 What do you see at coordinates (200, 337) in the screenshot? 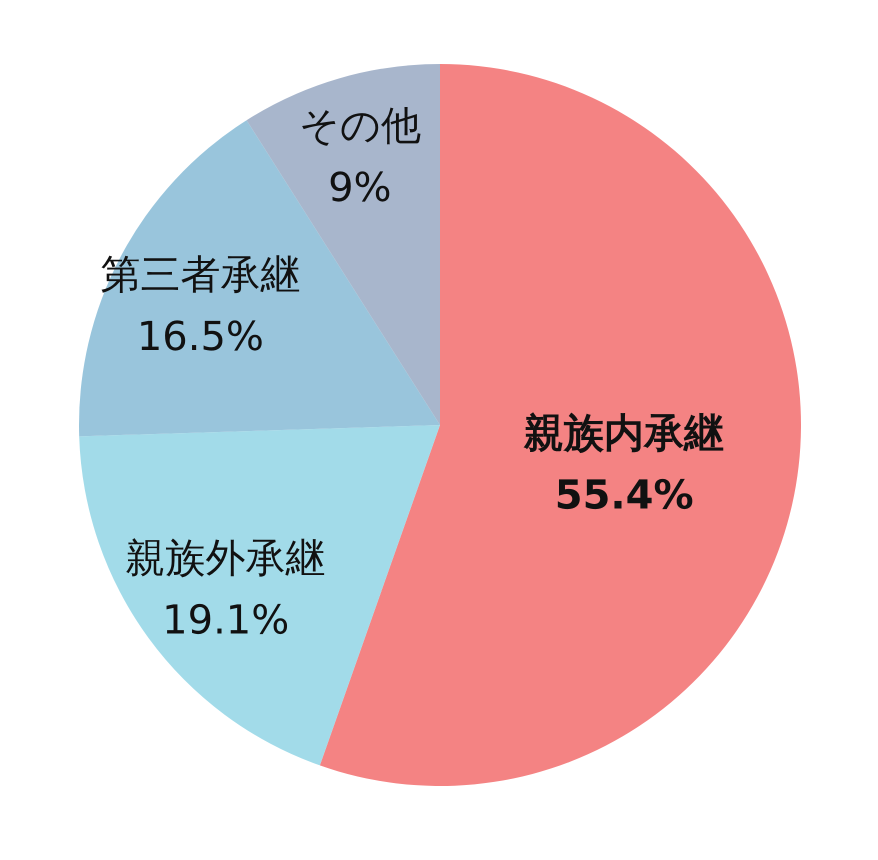
I see `data-label: 16.5%` at bounding box center [200, 337].